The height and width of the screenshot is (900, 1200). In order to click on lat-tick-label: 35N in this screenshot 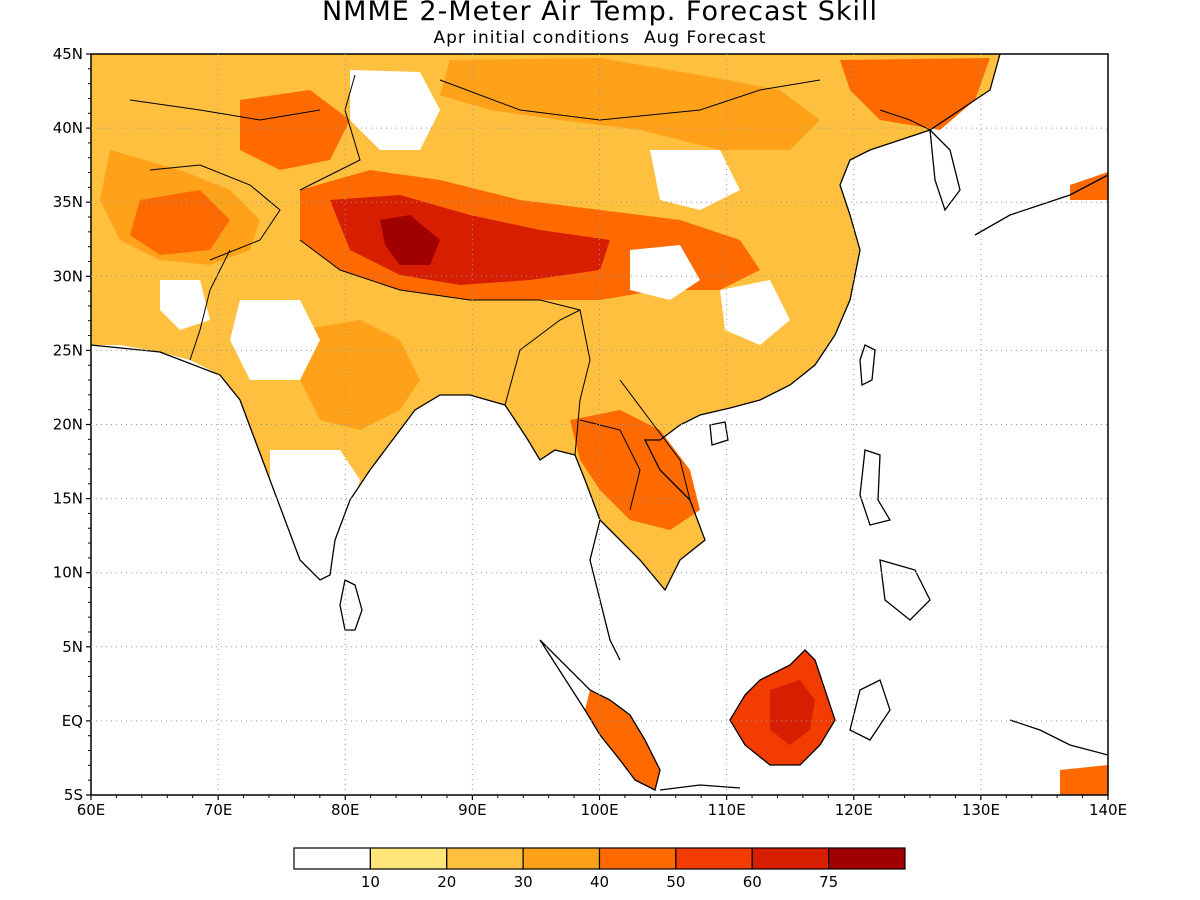, I will do `click(68, 202)`.